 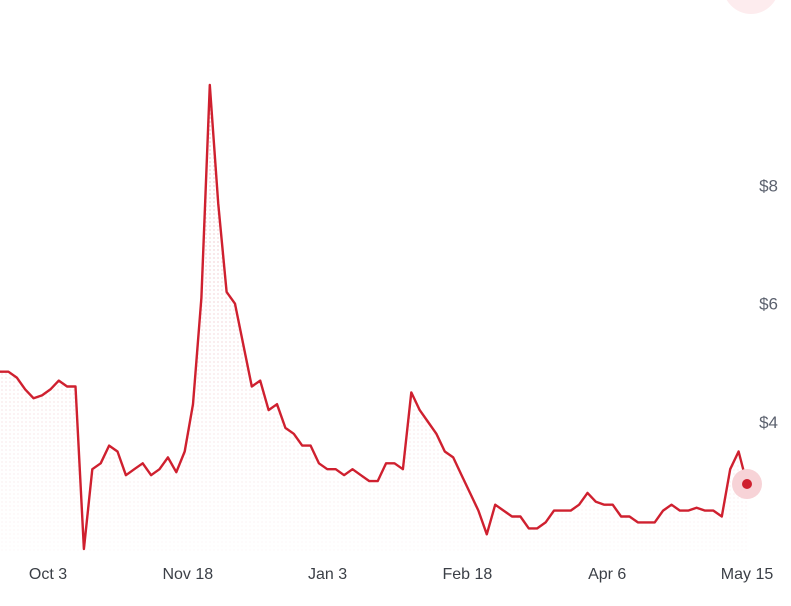 I want to click on y-tick-label: $8, so click(x=768, y=186).